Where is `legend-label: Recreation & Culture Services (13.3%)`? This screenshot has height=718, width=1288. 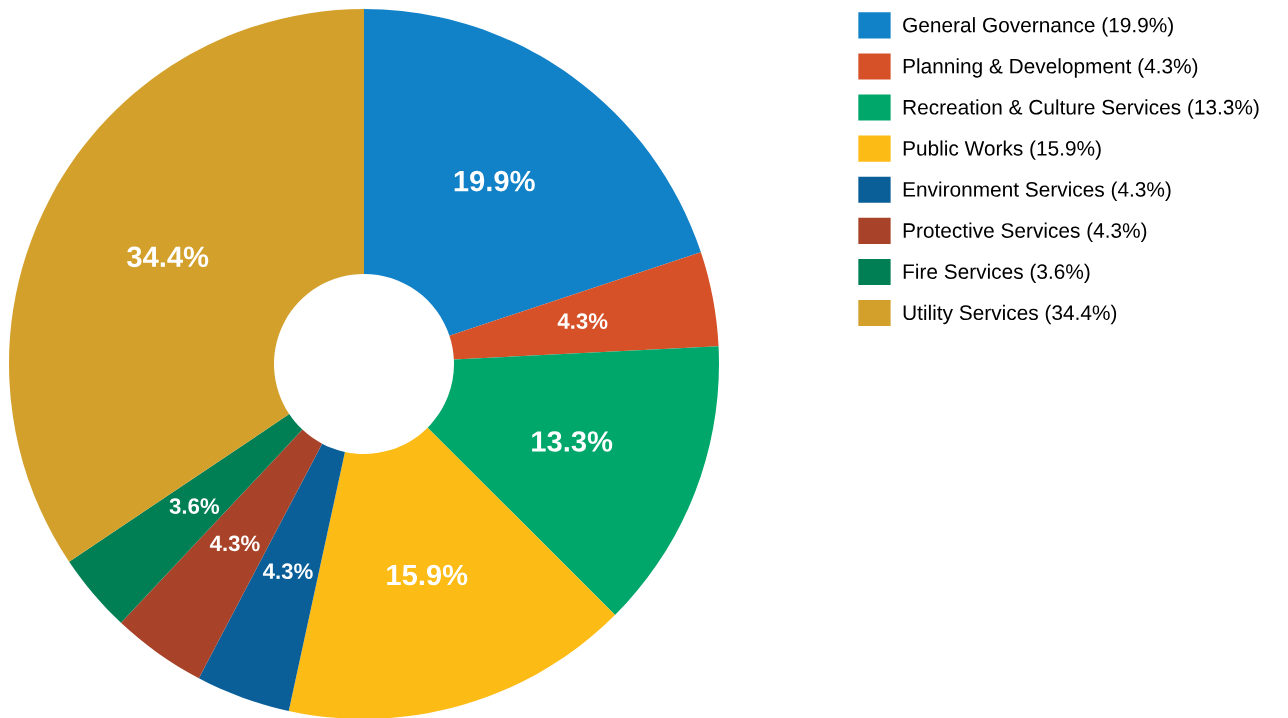 legend-label: Recreation & Culture Services (13.3%) is located at coordinates (1081, 109).